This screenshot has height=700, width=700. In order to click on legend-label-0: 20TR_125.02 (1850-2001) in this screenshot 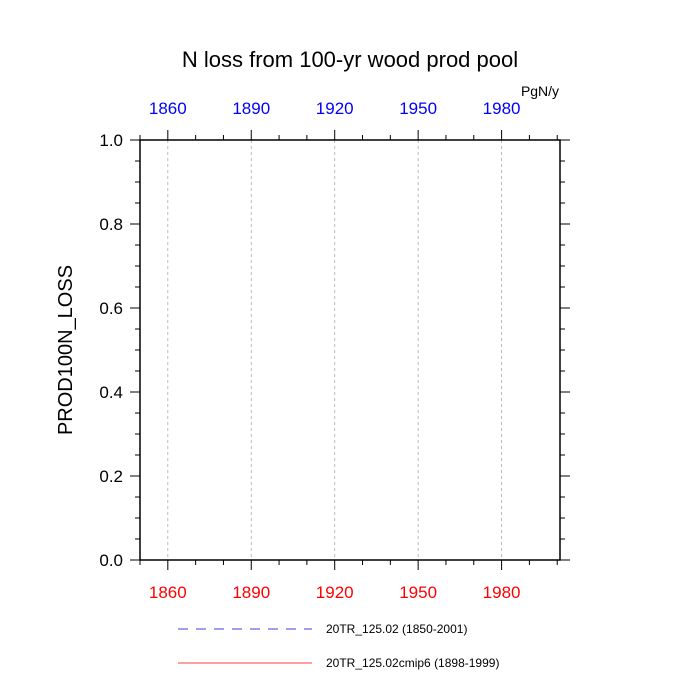, I will do `click(396, 629)`.